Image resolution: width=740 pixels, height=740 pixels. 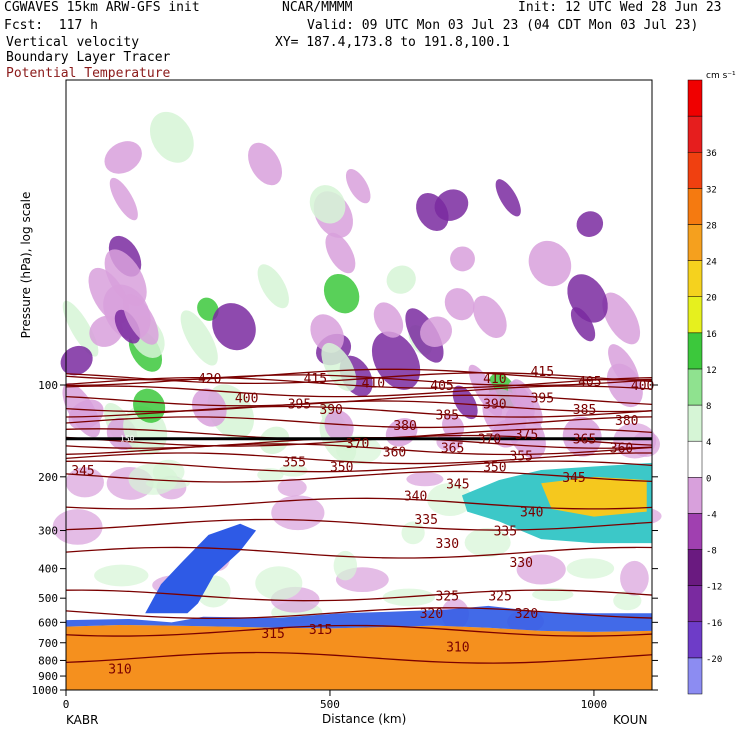 What do you see at coordinates (708, 479) in the screenshot?
I see `colorbar-tick-label: 0` at bounding box center [708, 479].